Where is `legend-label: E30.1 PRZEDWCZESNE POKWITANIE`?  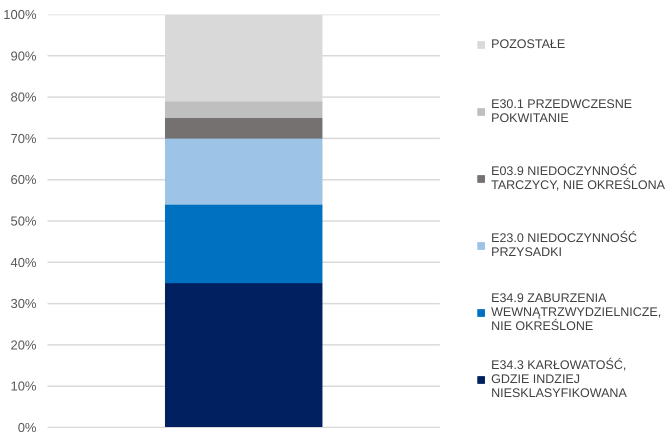
legend-label: E30.1 PRZEDWCZESNE POKWITANIE is located at coordinates (561, 111).